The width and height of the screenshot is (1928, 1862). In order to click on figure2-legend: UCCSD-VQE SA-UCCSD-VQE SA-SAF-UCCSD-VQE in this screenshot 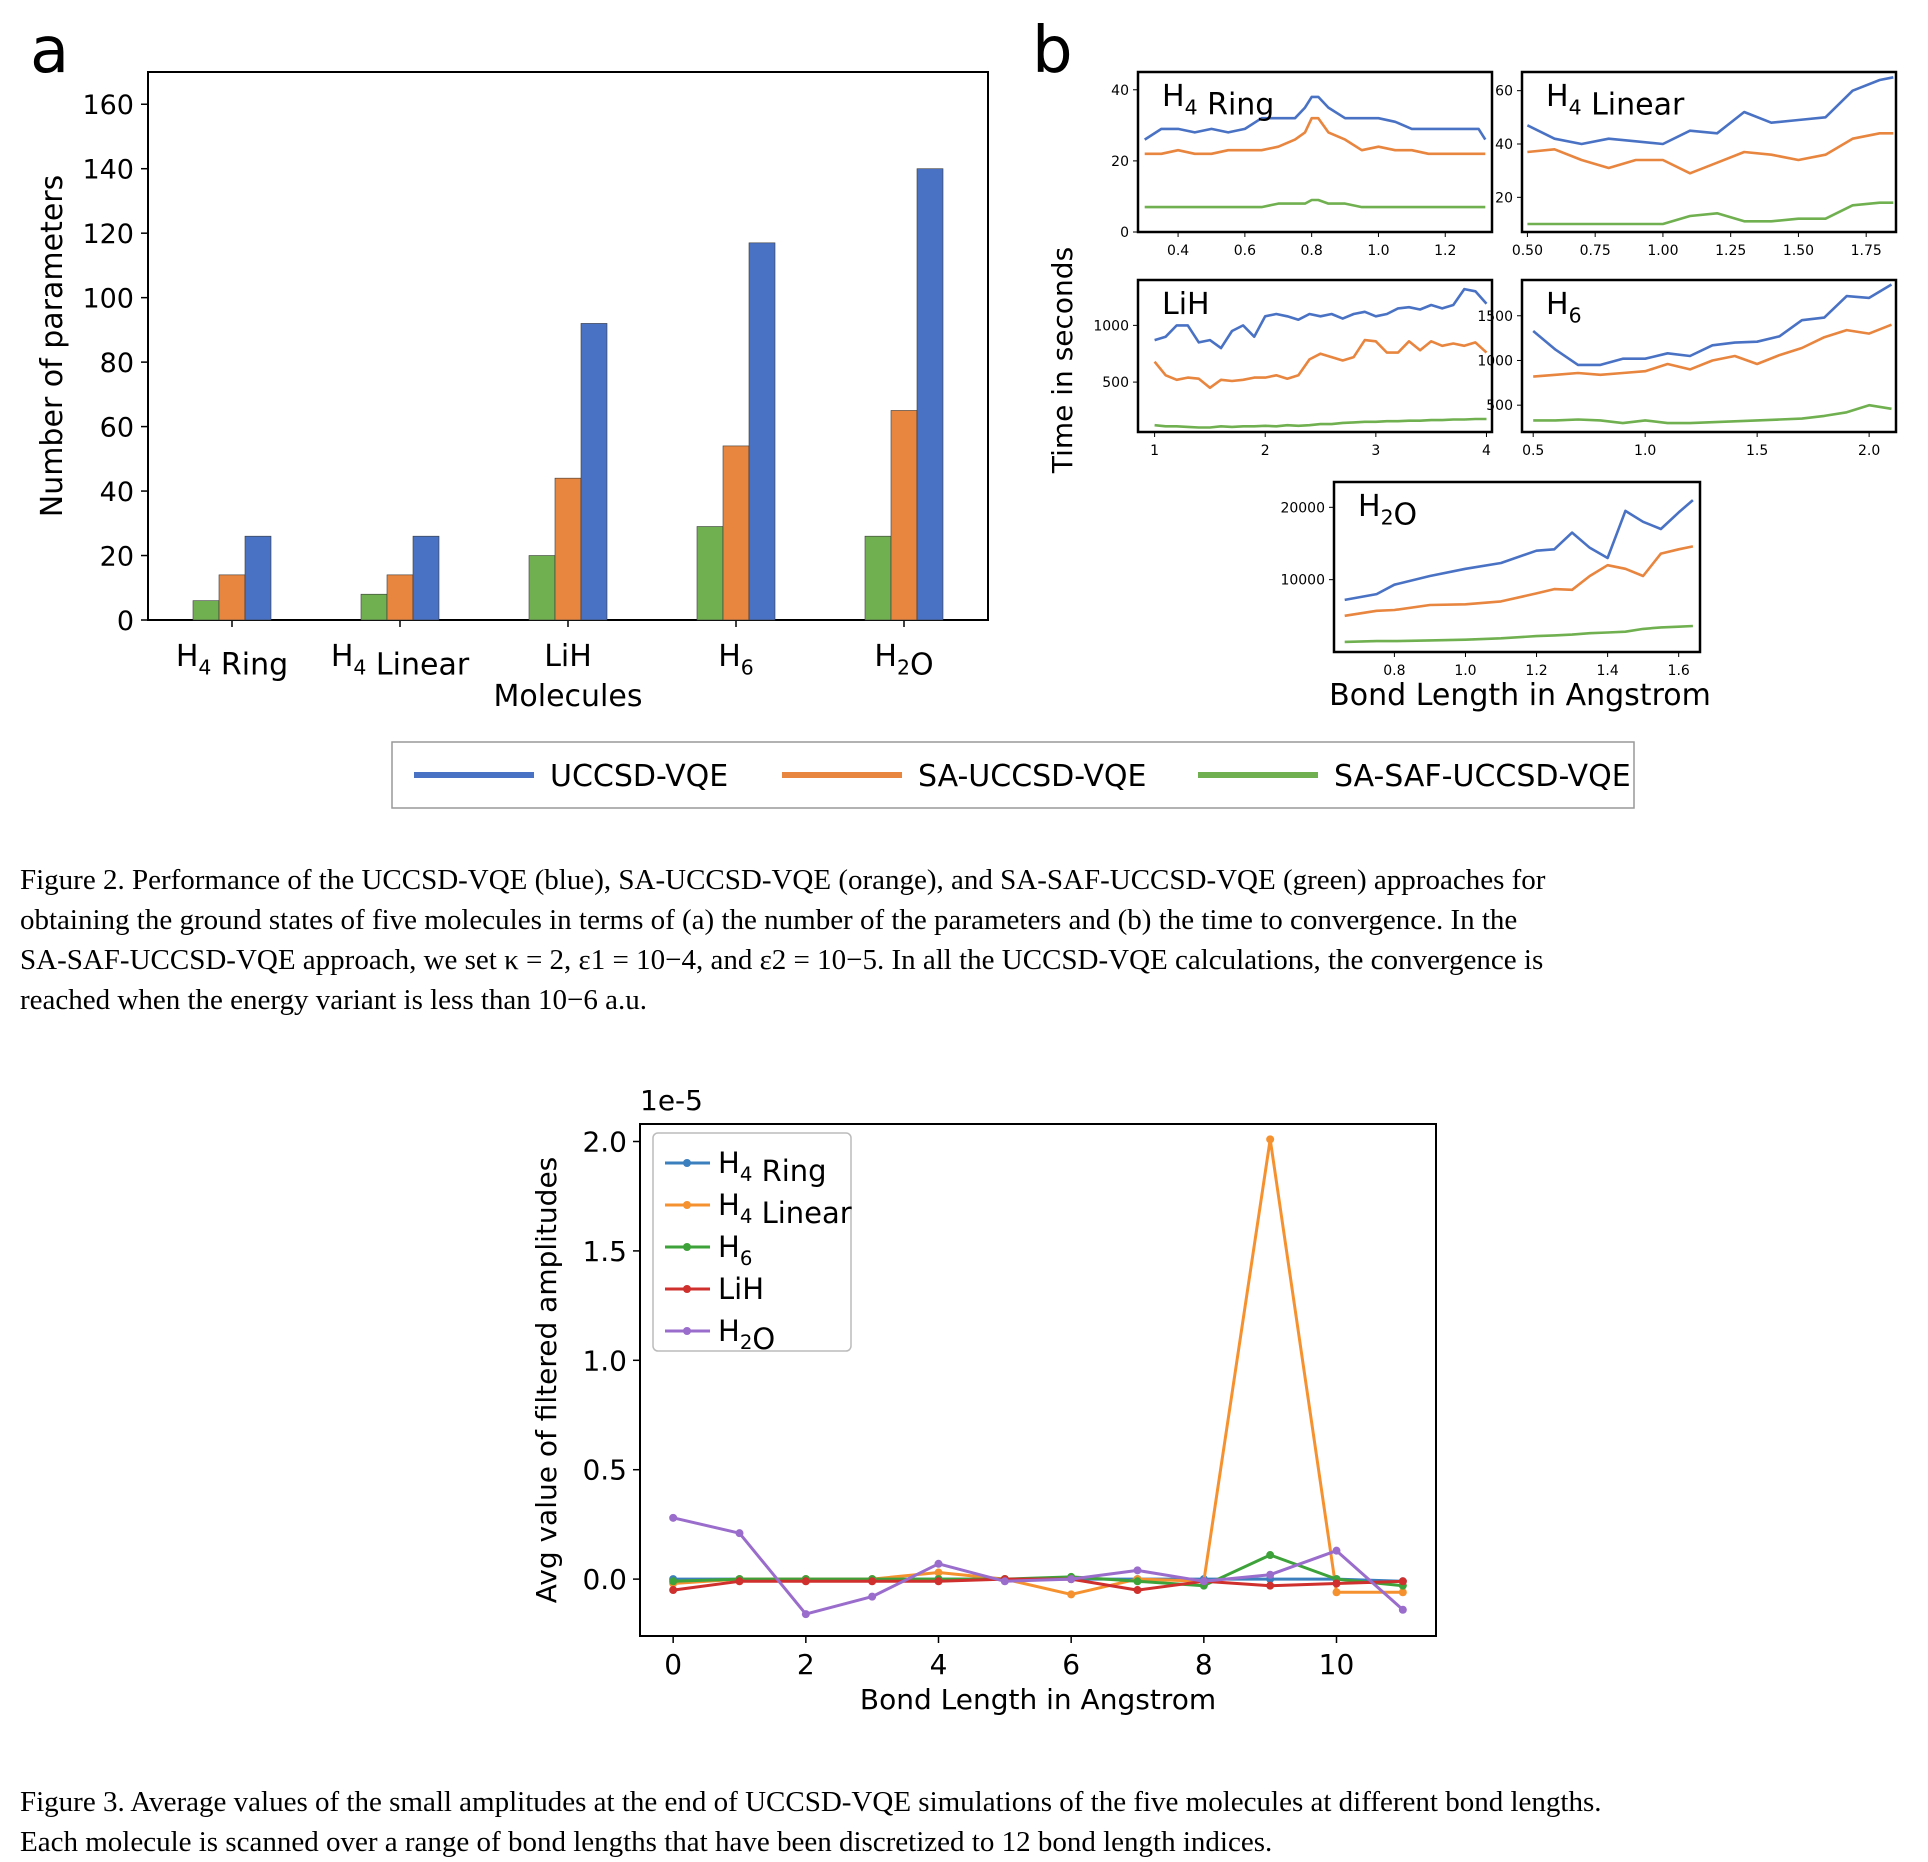, I will do `click(1013, 775)`.